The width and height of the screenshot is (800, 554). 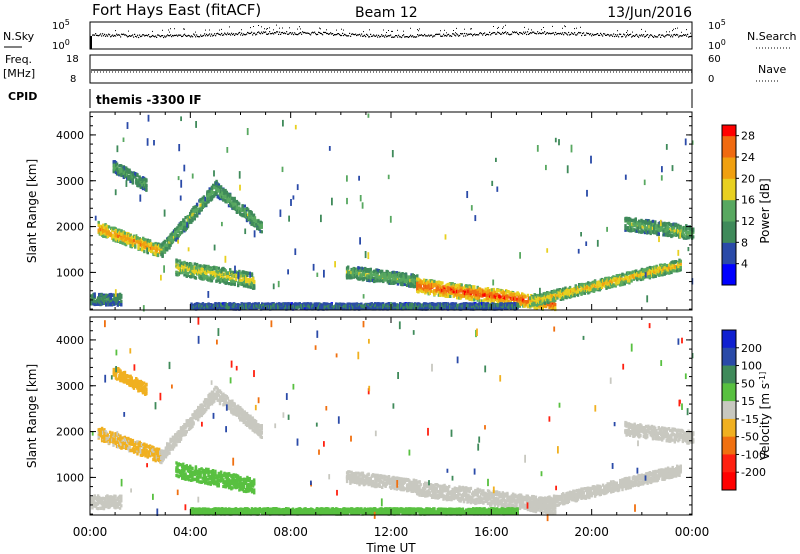 I want to click on freq-label: Freq., so click(x=18, y=59).